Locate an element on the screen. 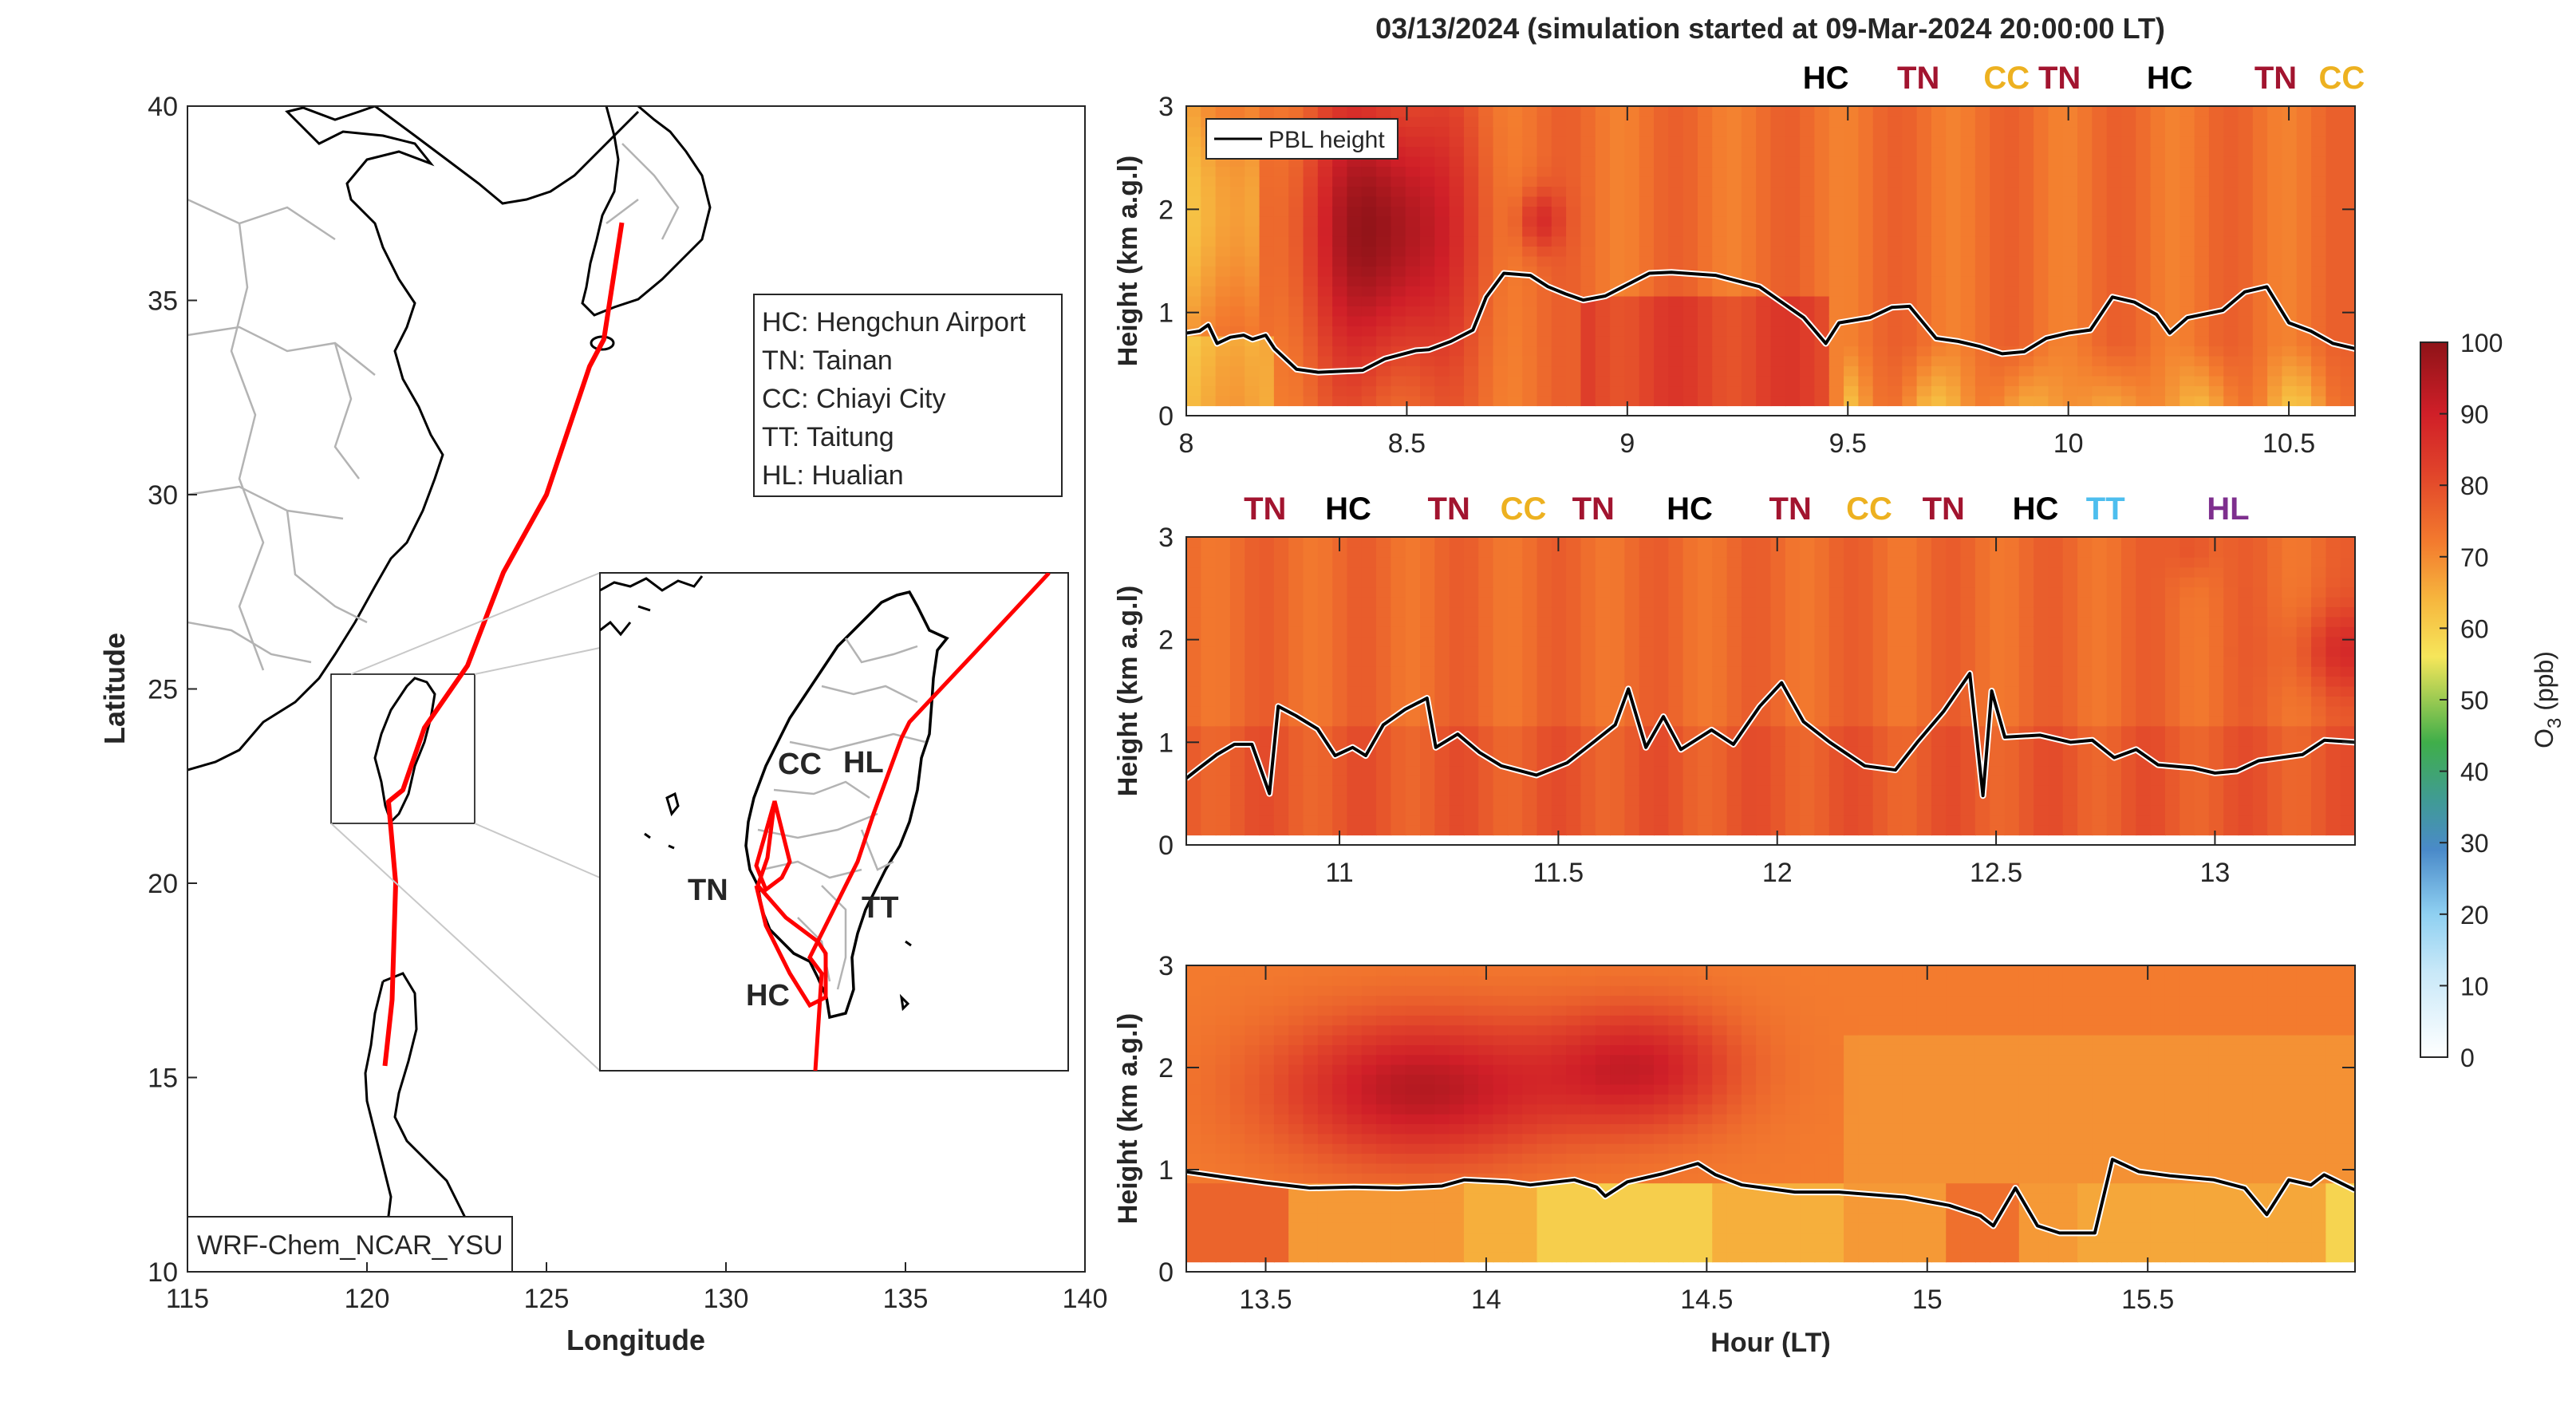 Image resolution: width=2576 pixels, height=1413 pixels. map-y-tick-label: 15 is located at coordinates (163, 1079).